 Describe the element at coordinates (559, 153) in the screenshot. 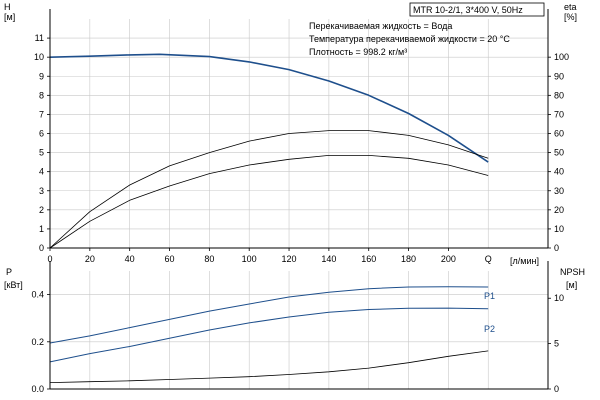

I see `y-right-tick-label: 50` at that location.